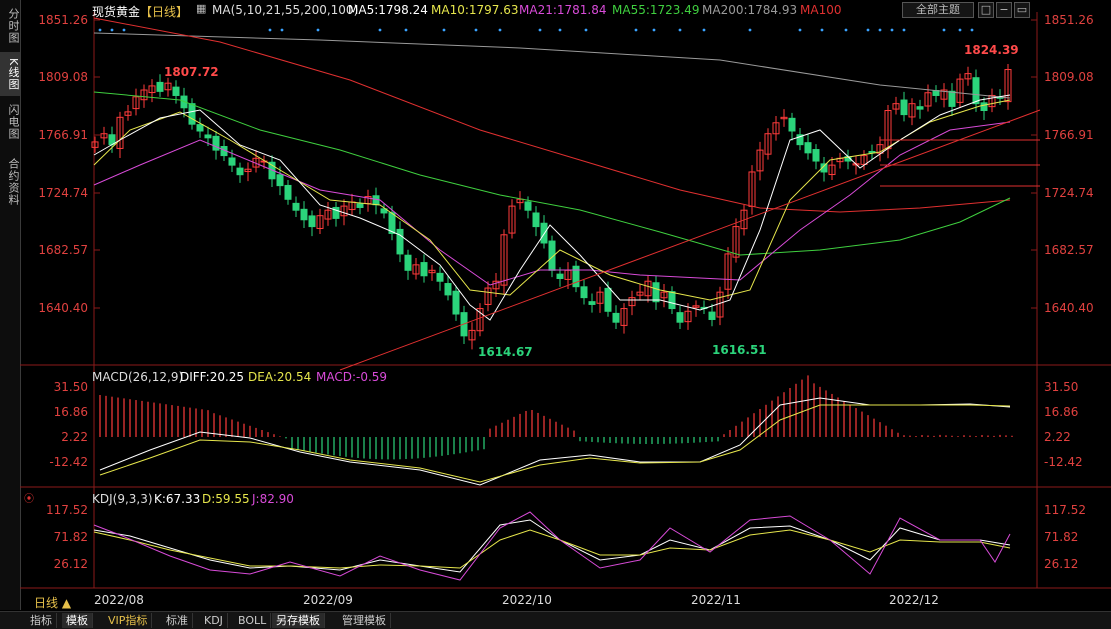  Describe the element at coordinates (41, 620) in the screenshot. I see `tab-indicators: 指标` at that location.